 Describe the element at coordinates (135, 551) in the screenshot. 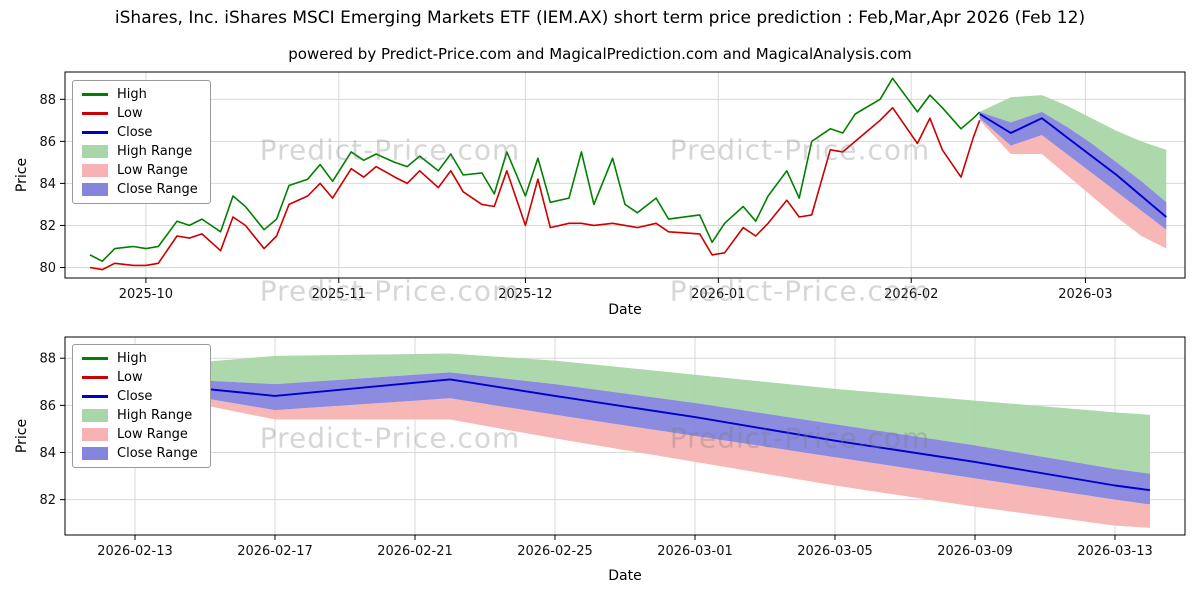

I see `x-tick-label: 2026-02-13` at that location.